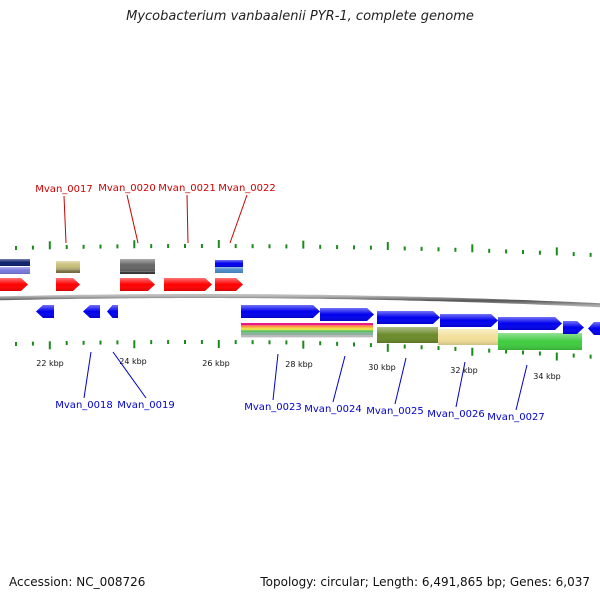  Describe the element at coordinates (515, 417) in the screenshot. I see `gene-label-bottom: Mvan_0027` at that location.